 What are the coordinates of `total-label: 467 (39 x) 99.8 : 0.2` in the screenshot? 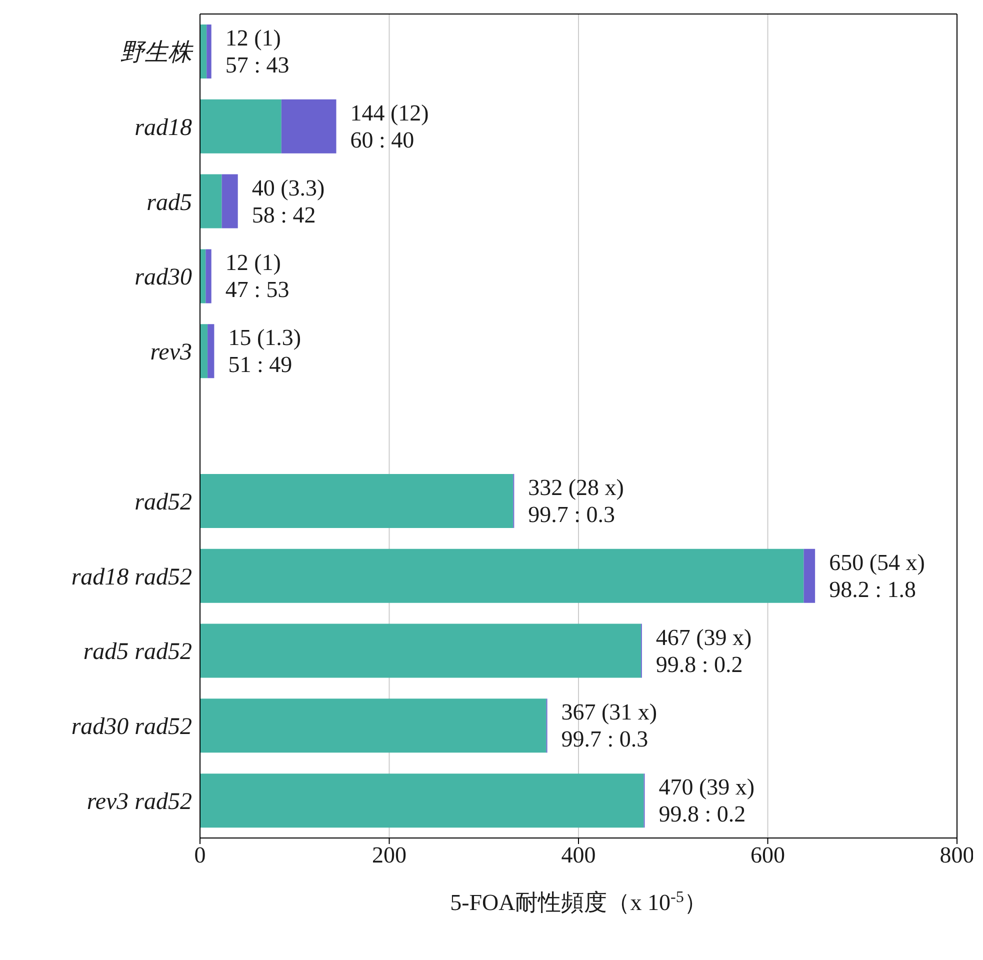 It's located at (704, 650).